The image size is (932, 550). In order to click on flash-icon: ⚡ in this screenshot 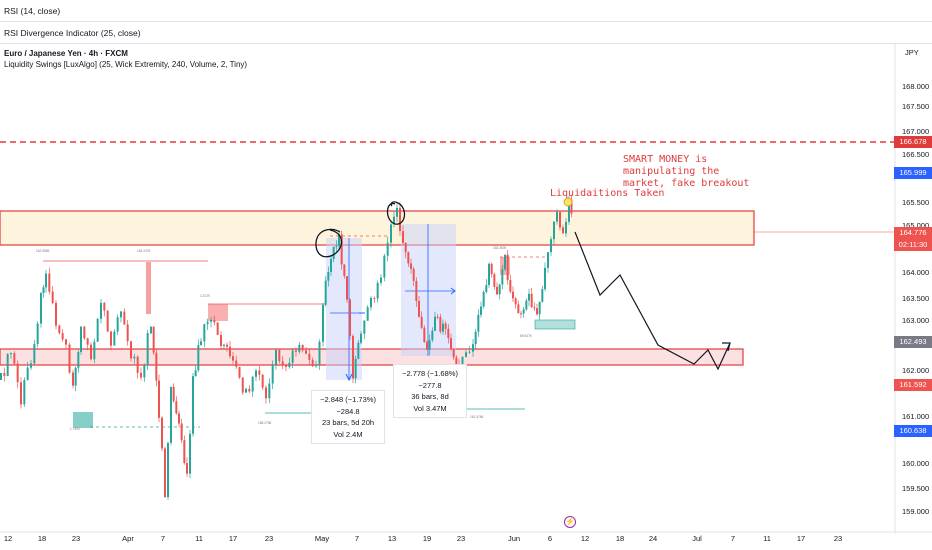, I will do `click(570, 522)`.